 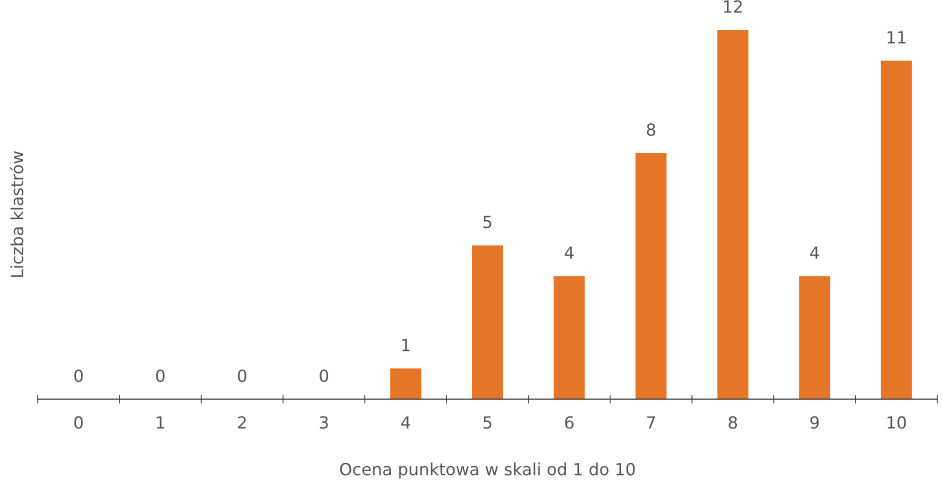 What do you see at coordinates (406, 345) in the screenshot?
I see `data-label: 1` at bounding box center [406, 345].